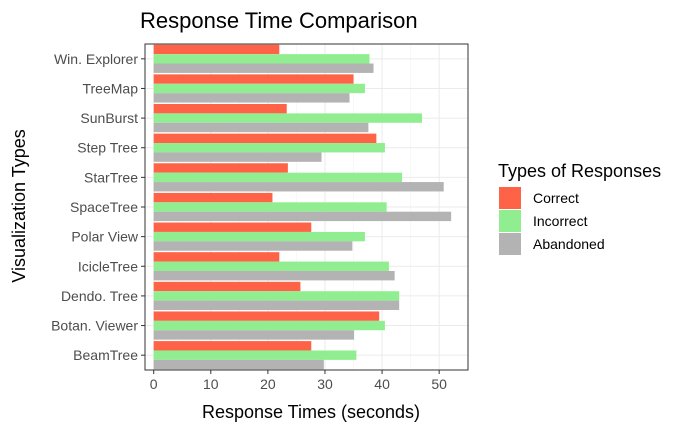 This screenshot has width=700, height=432. What do you see at coordinates (238, 364) in the screenshot?
I see `bar-abandoned-beamtree` at bounding box center [238, 364].